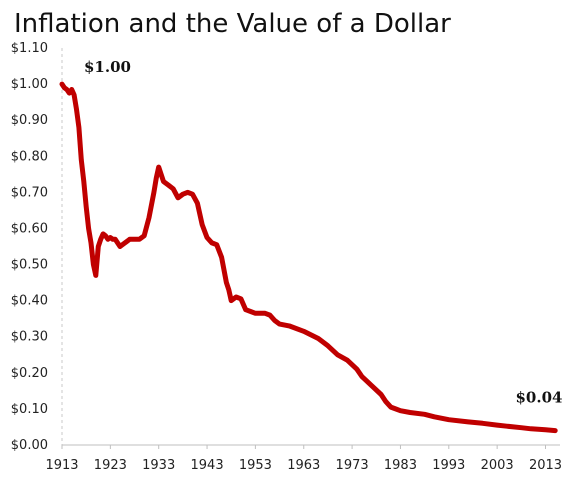 The width and height of the screenshot is (575, 480). I want to click on x-tick-label: 2013, so click(545, 465).